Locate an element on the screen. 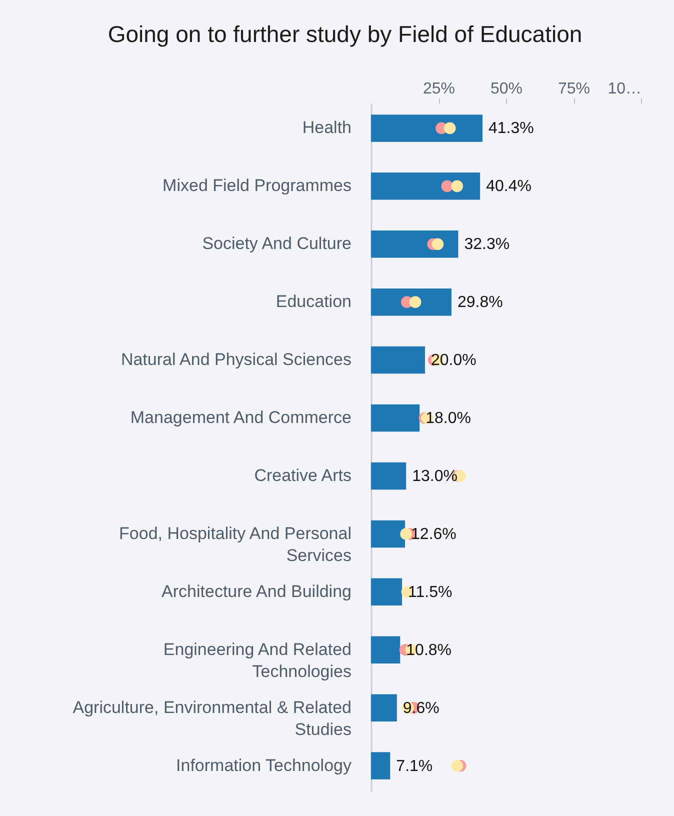 This screenshot has height=816, width=674. y-tick-label: Education is located at coordinates (314, 302).